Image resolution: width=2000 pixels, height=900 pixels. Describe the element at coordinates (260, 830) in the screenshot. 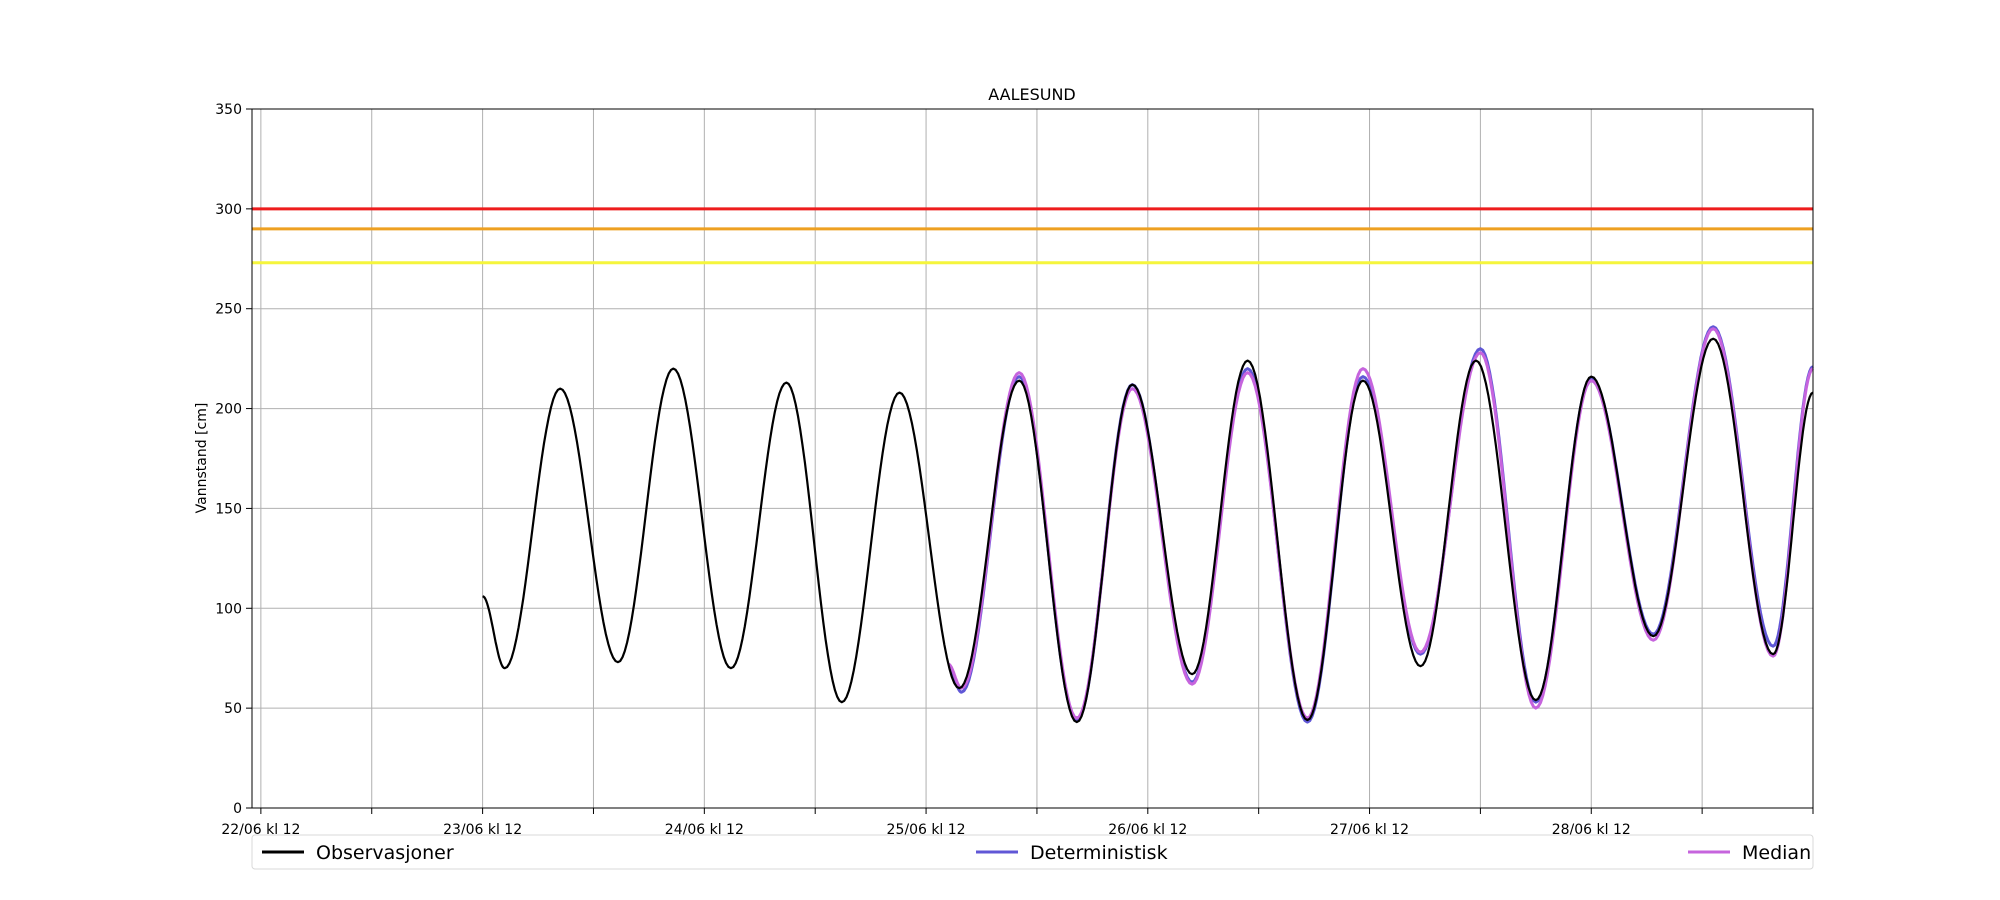

I see `x-tick-label: 22/06 kl 12` at that location.